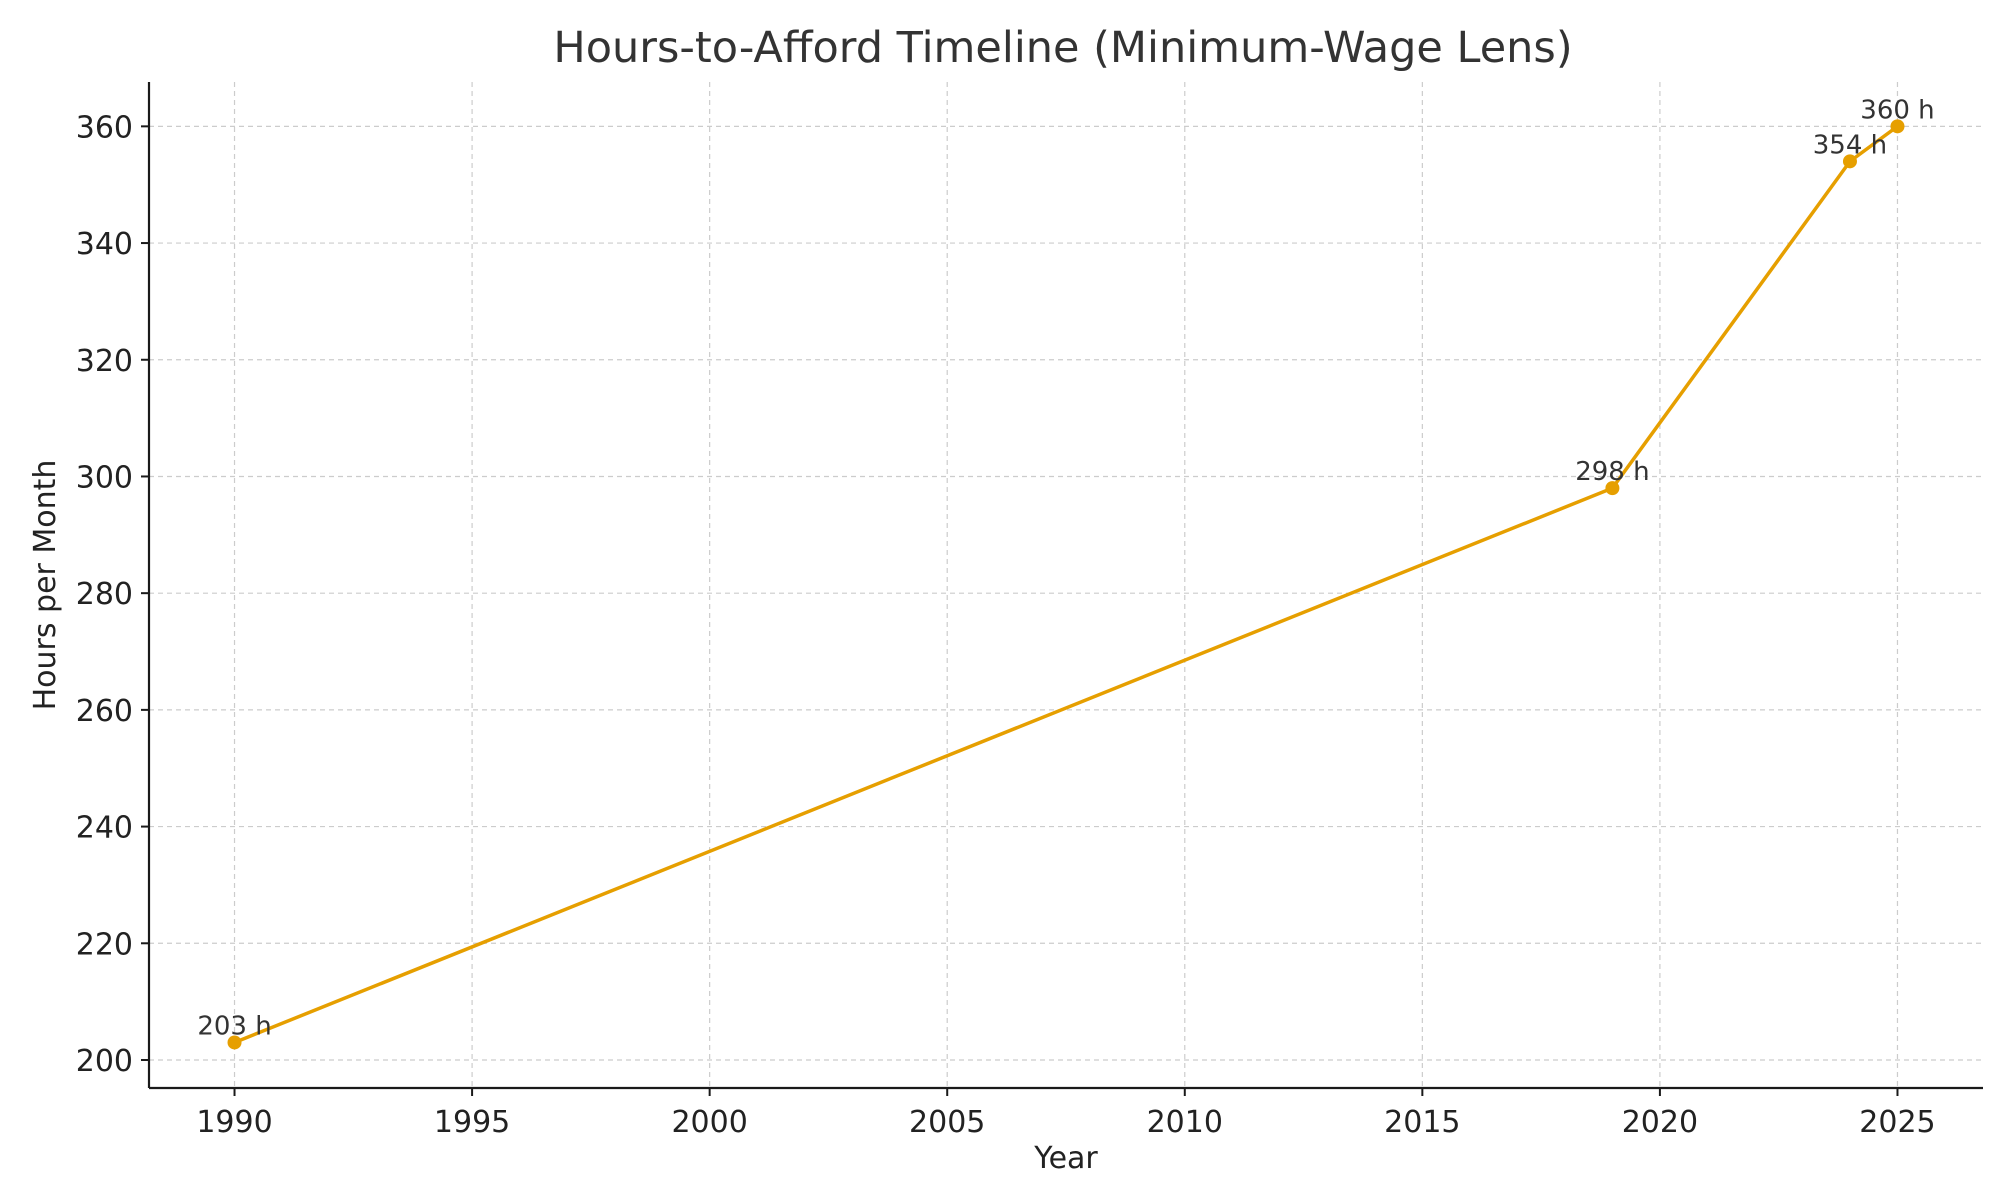 The width and height of the screenshot is (2000, 1200). I want to click on y-tick-label: 360, so click(104, 127).